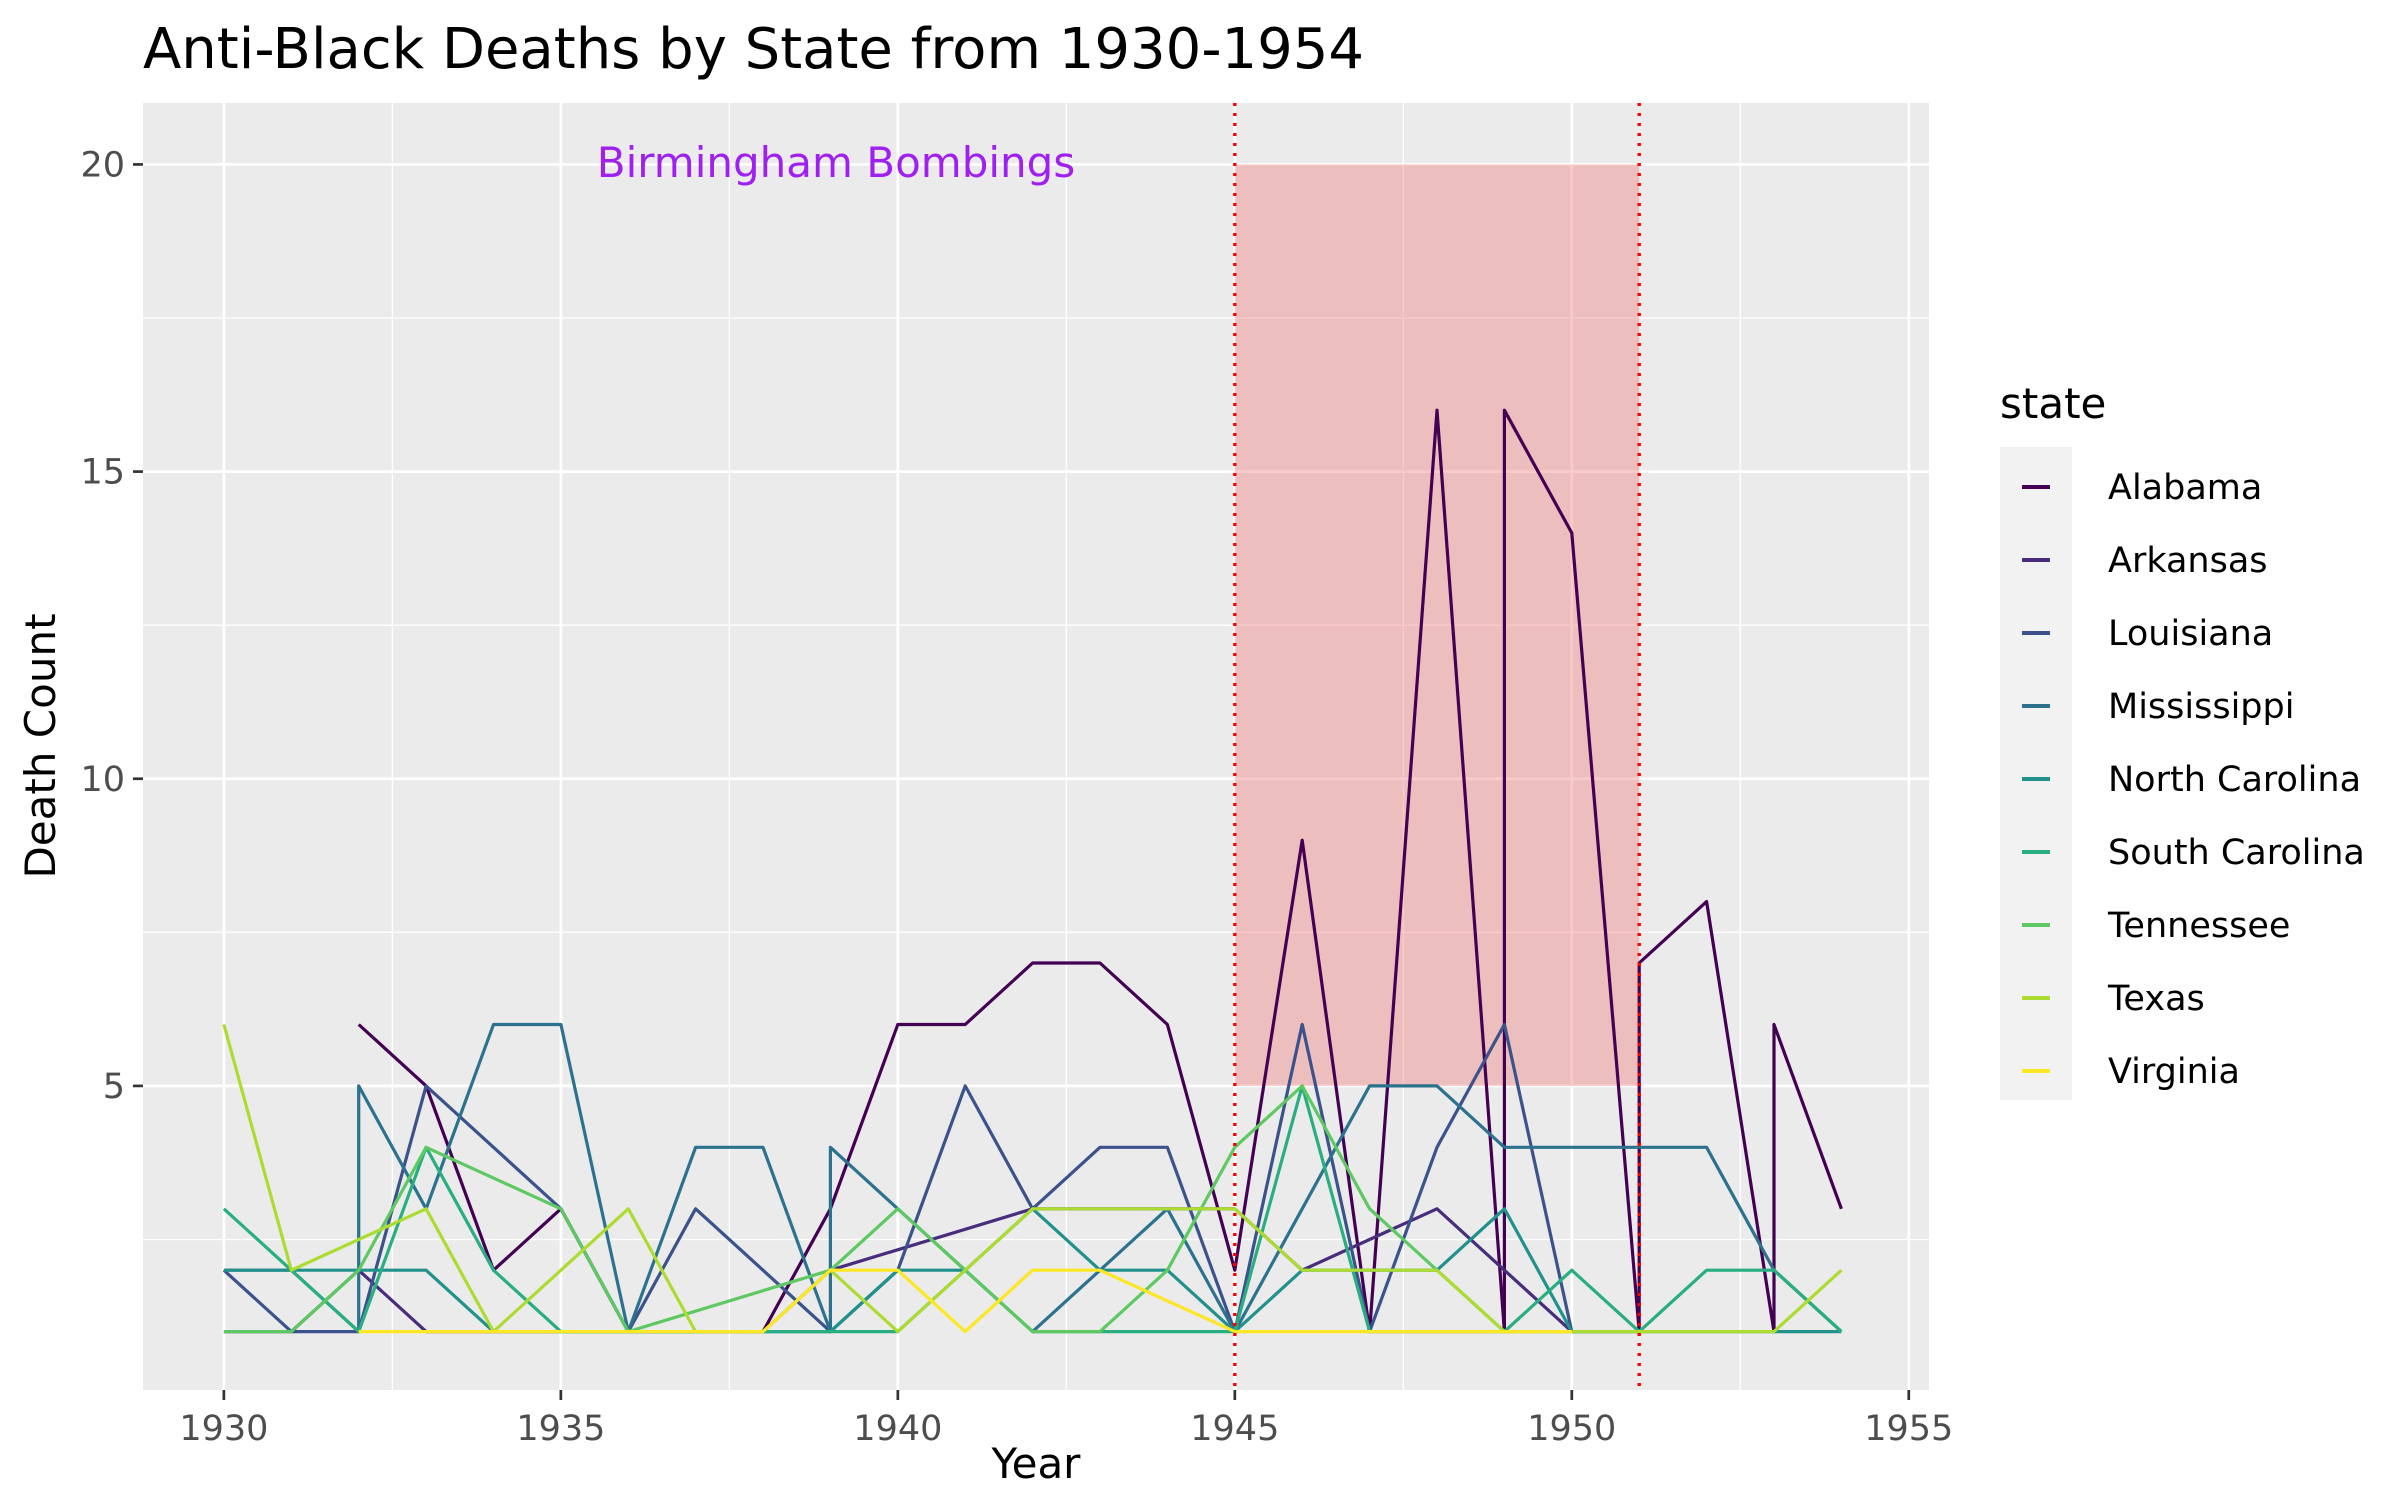  Describe the element at coordinates (2201, 707) in the screenshot. I see `legend-label-mississippi: Mississippi` at that location.